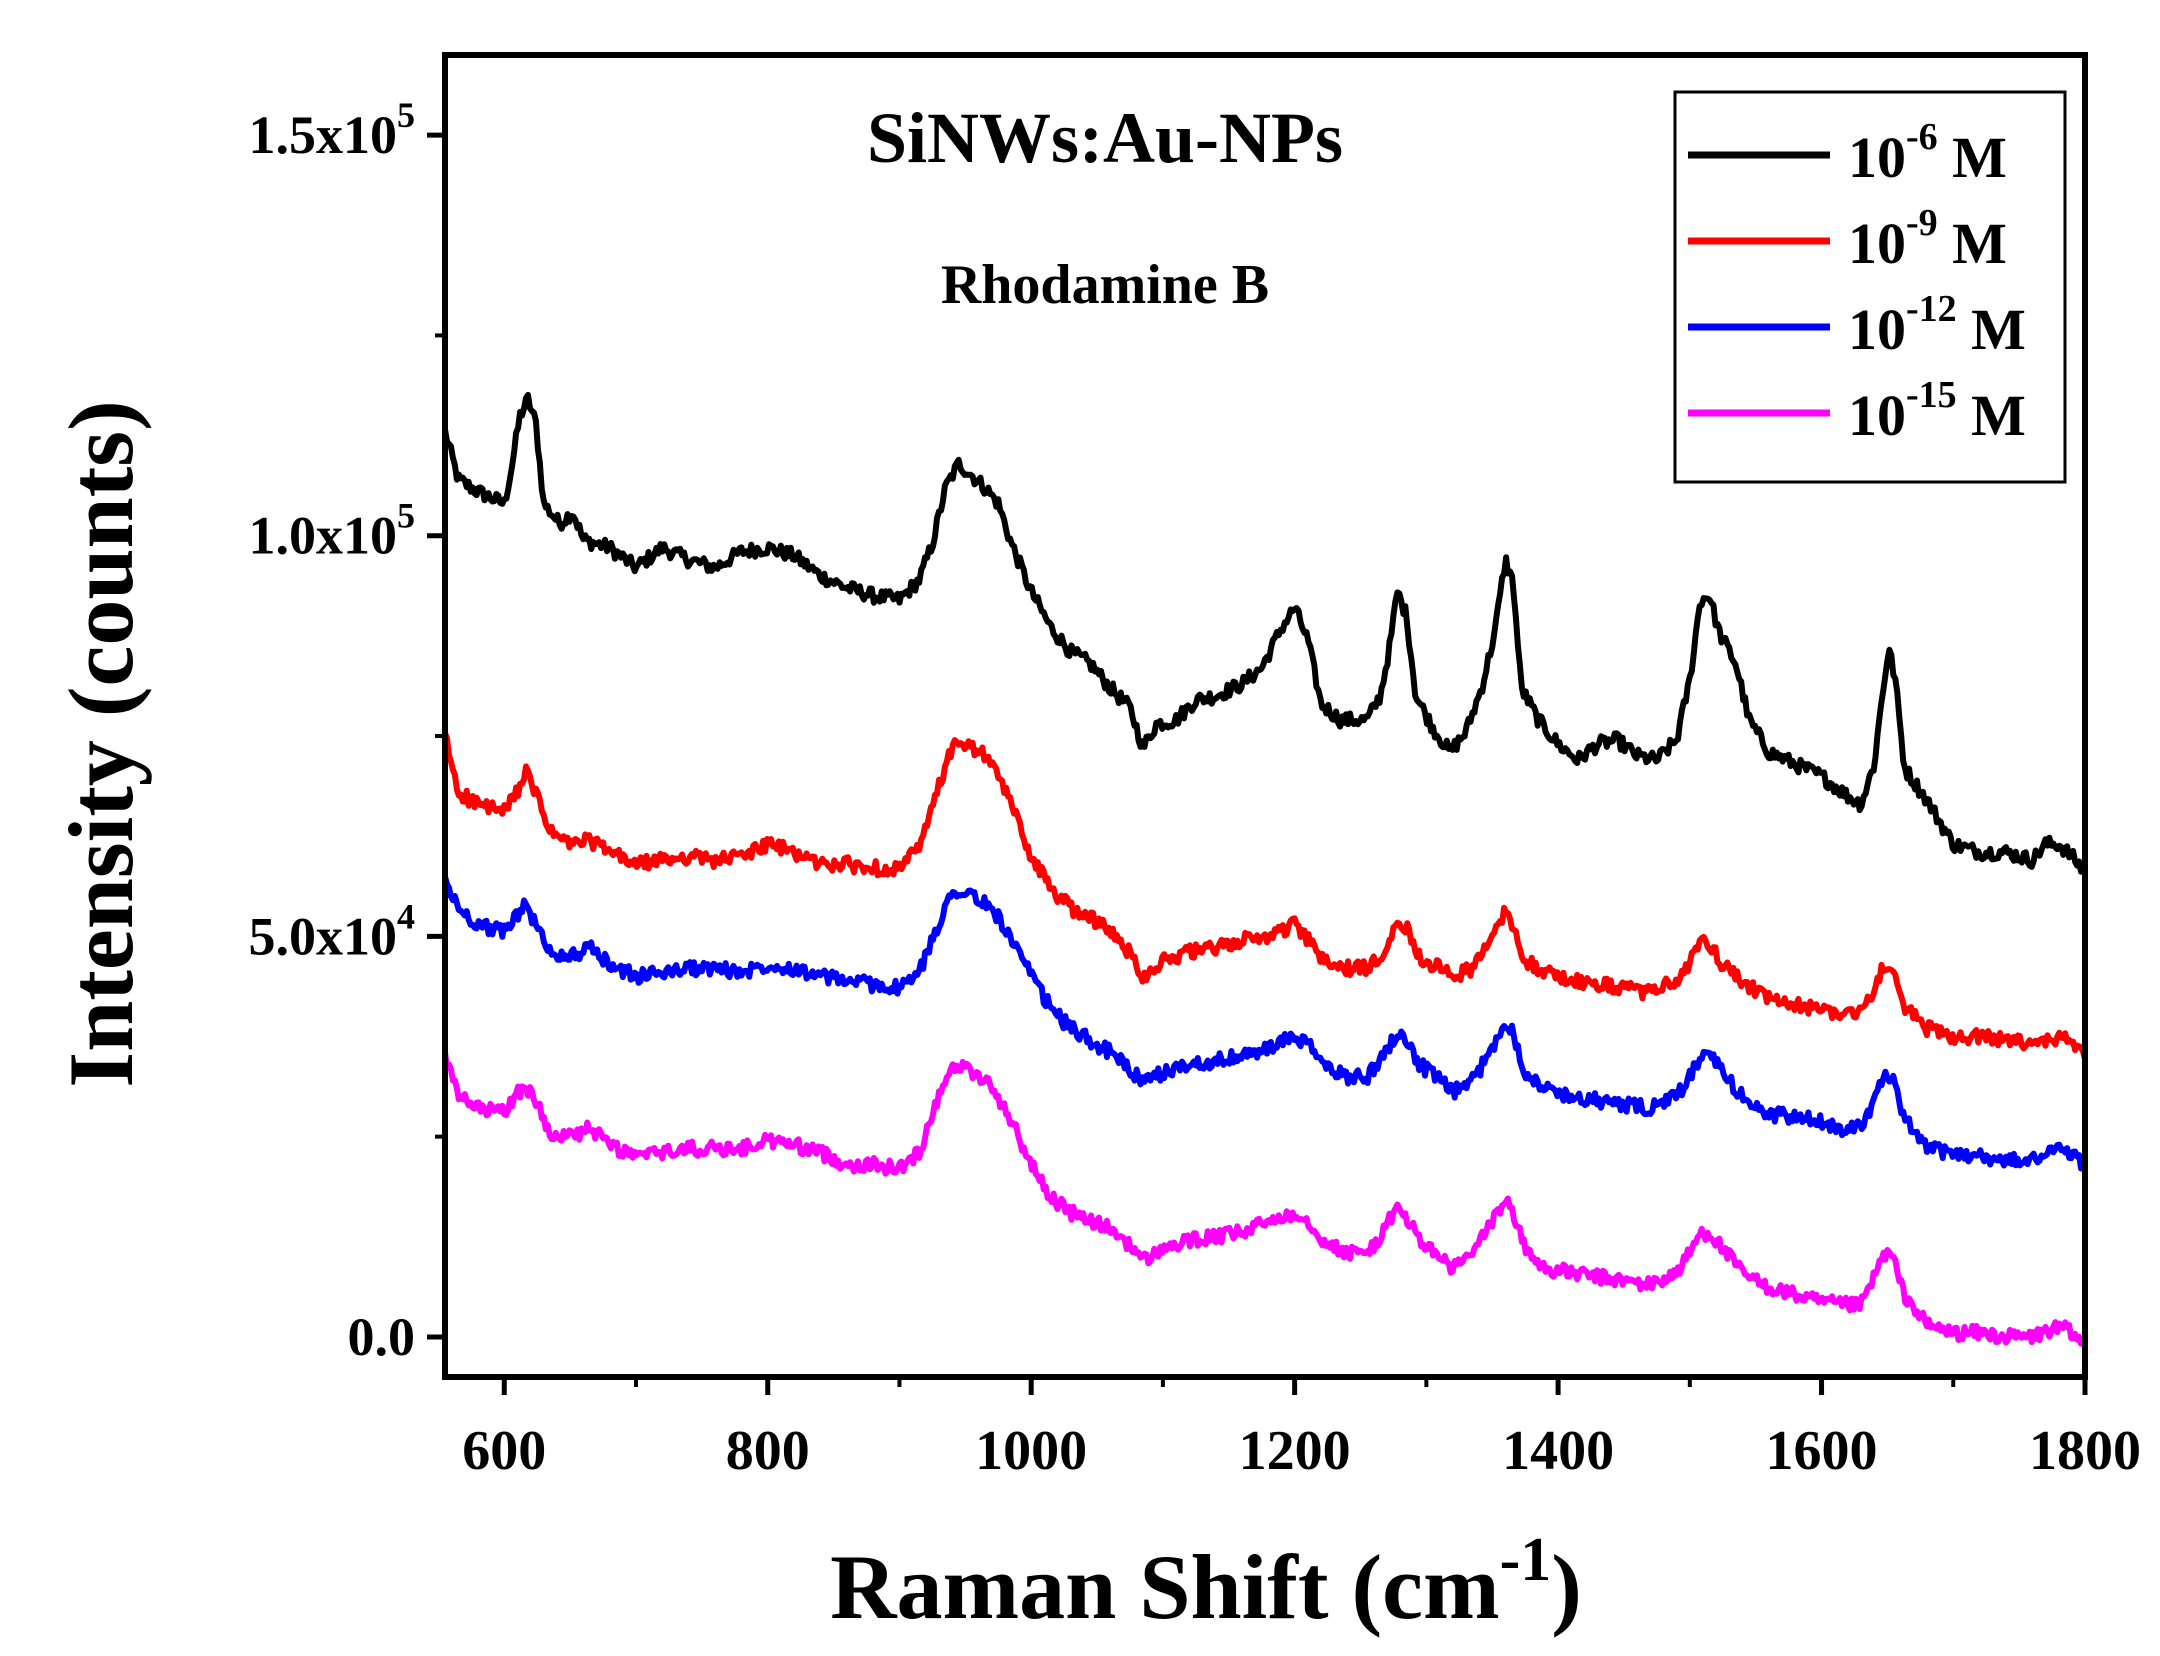  Describe the element at coordinates (1558, 1451) in the screenshot. I see `x-tick-label: 1400` at that location.